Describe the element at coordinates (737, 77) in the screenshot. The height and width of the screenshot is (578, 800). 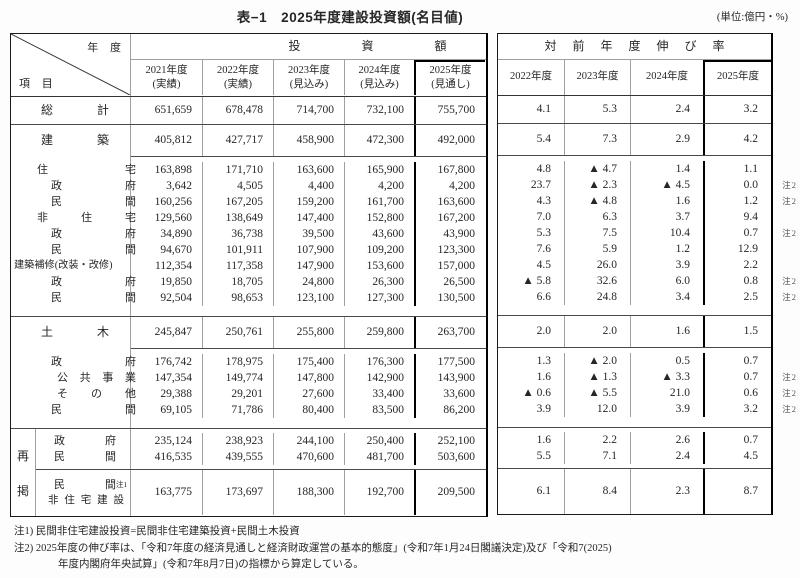
I see `year-column-header: 2025年度` at that location.